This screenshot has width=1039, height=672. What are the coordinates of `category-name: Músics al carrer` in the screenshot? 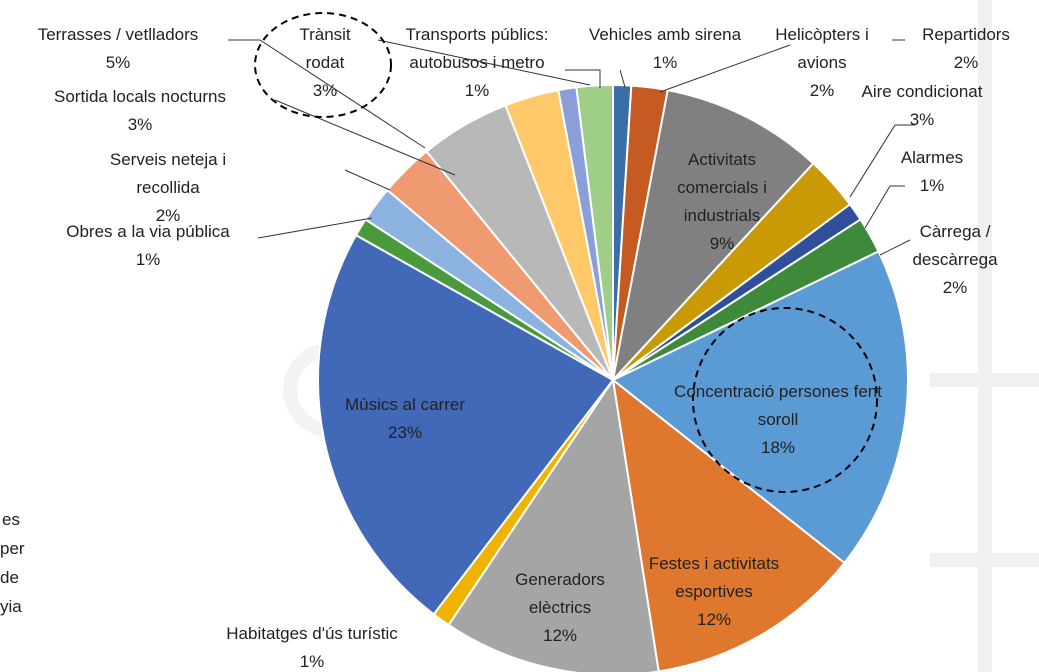 It's located at (405, 404).